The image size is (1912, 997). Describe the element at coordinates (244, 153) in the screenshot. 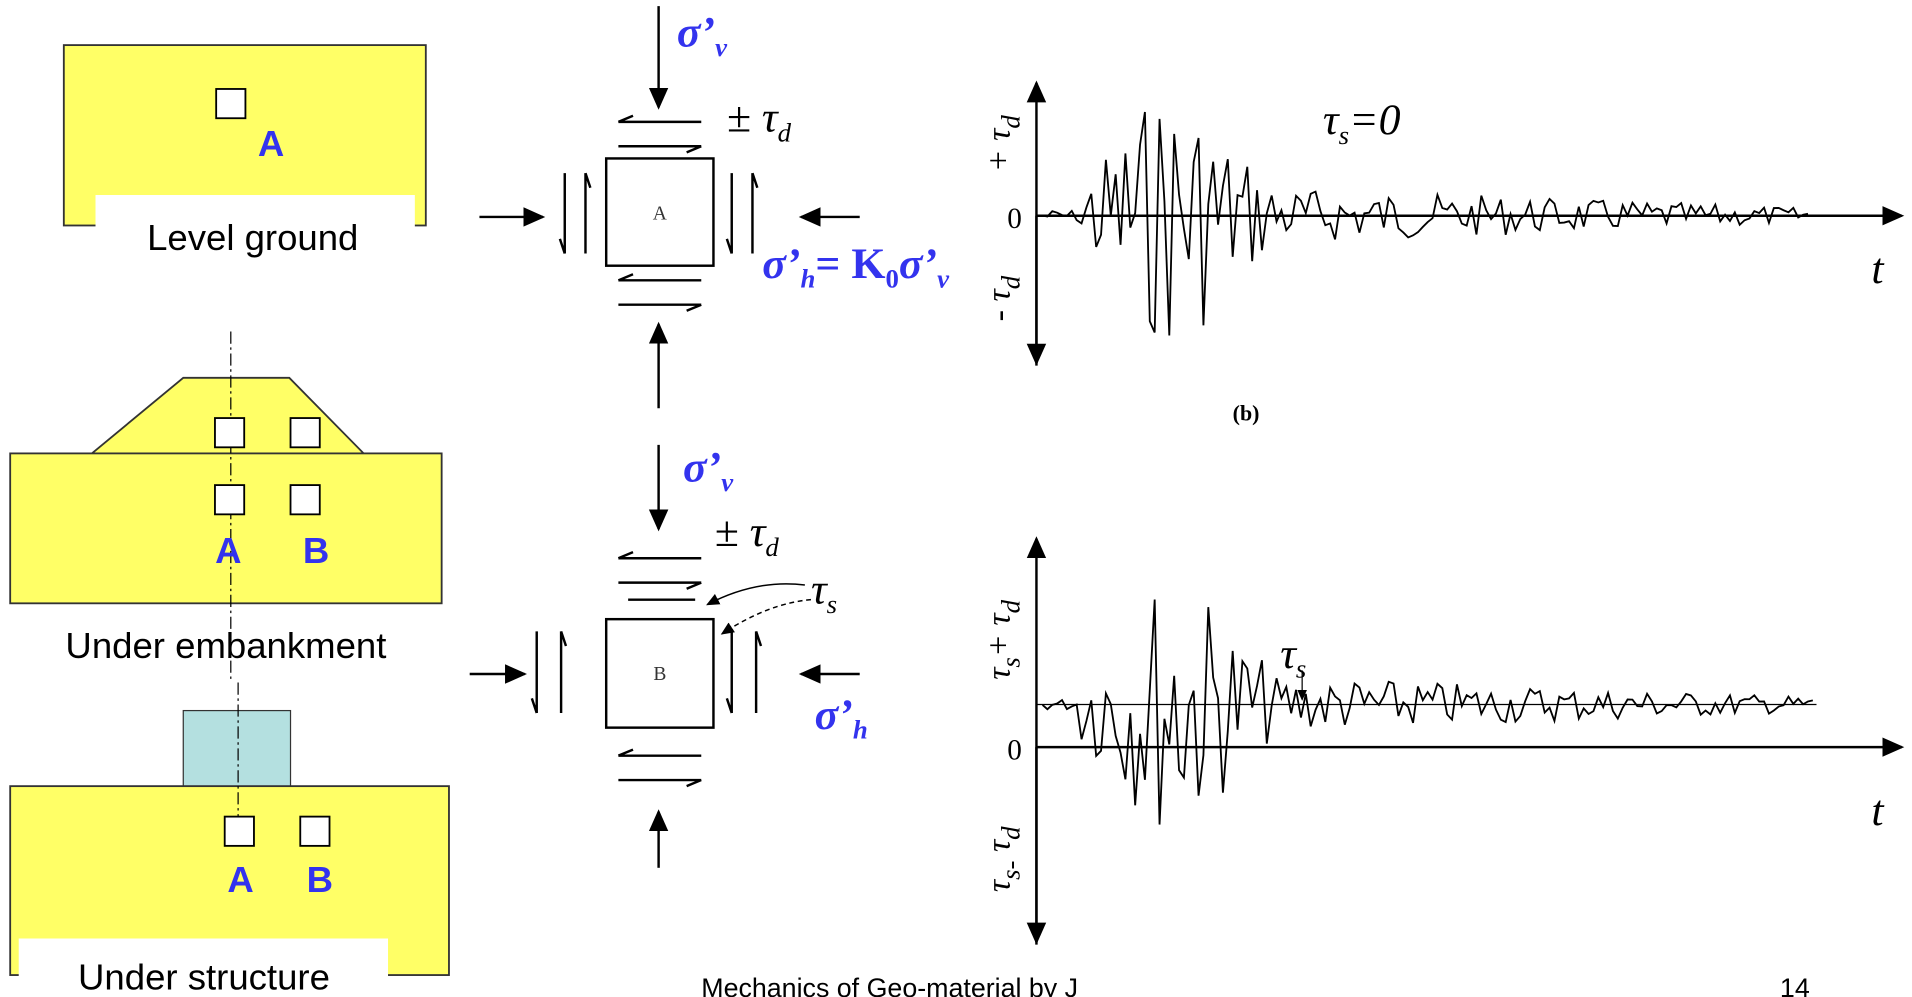

I see `level-ground-panel: A Level ground` at that location.